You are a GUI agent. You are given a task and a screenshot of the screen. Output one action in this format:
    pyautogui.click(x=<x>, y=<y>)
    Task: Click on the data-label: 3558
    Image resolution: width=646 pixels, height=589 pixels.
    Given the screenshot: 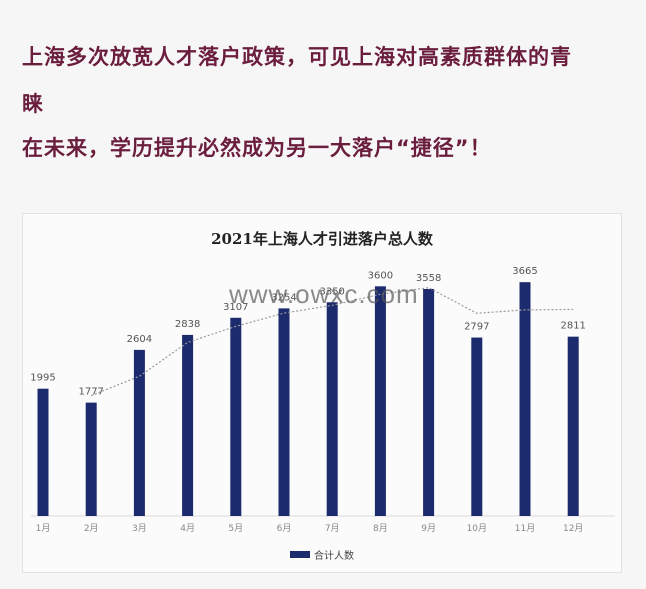 What is the action you would take?
    pyautogui.click(x=428, y=278)
    